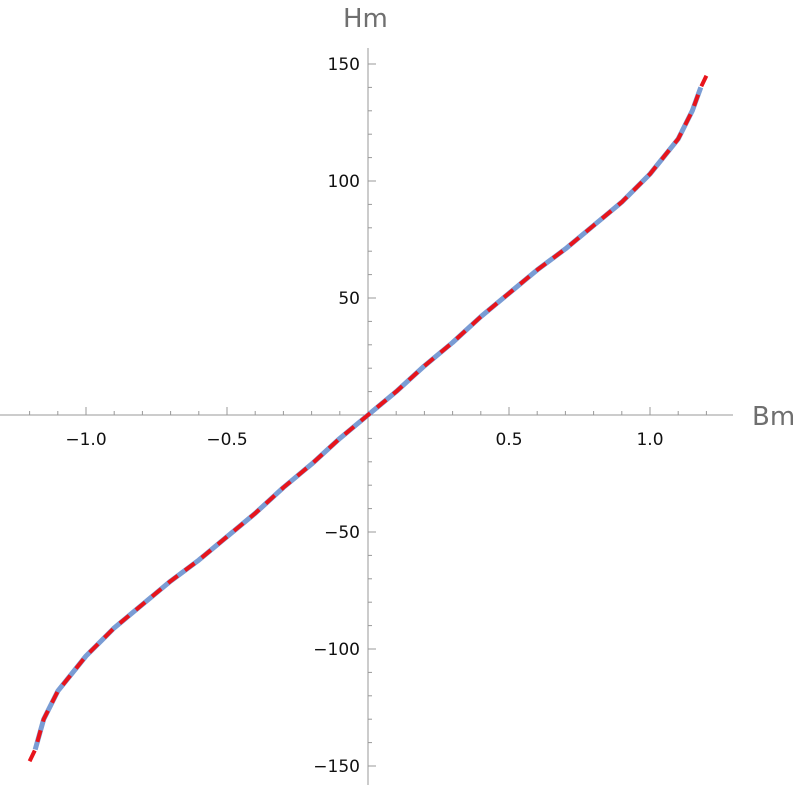  I want to click on y-tick-label: 100, so click(344, 182).